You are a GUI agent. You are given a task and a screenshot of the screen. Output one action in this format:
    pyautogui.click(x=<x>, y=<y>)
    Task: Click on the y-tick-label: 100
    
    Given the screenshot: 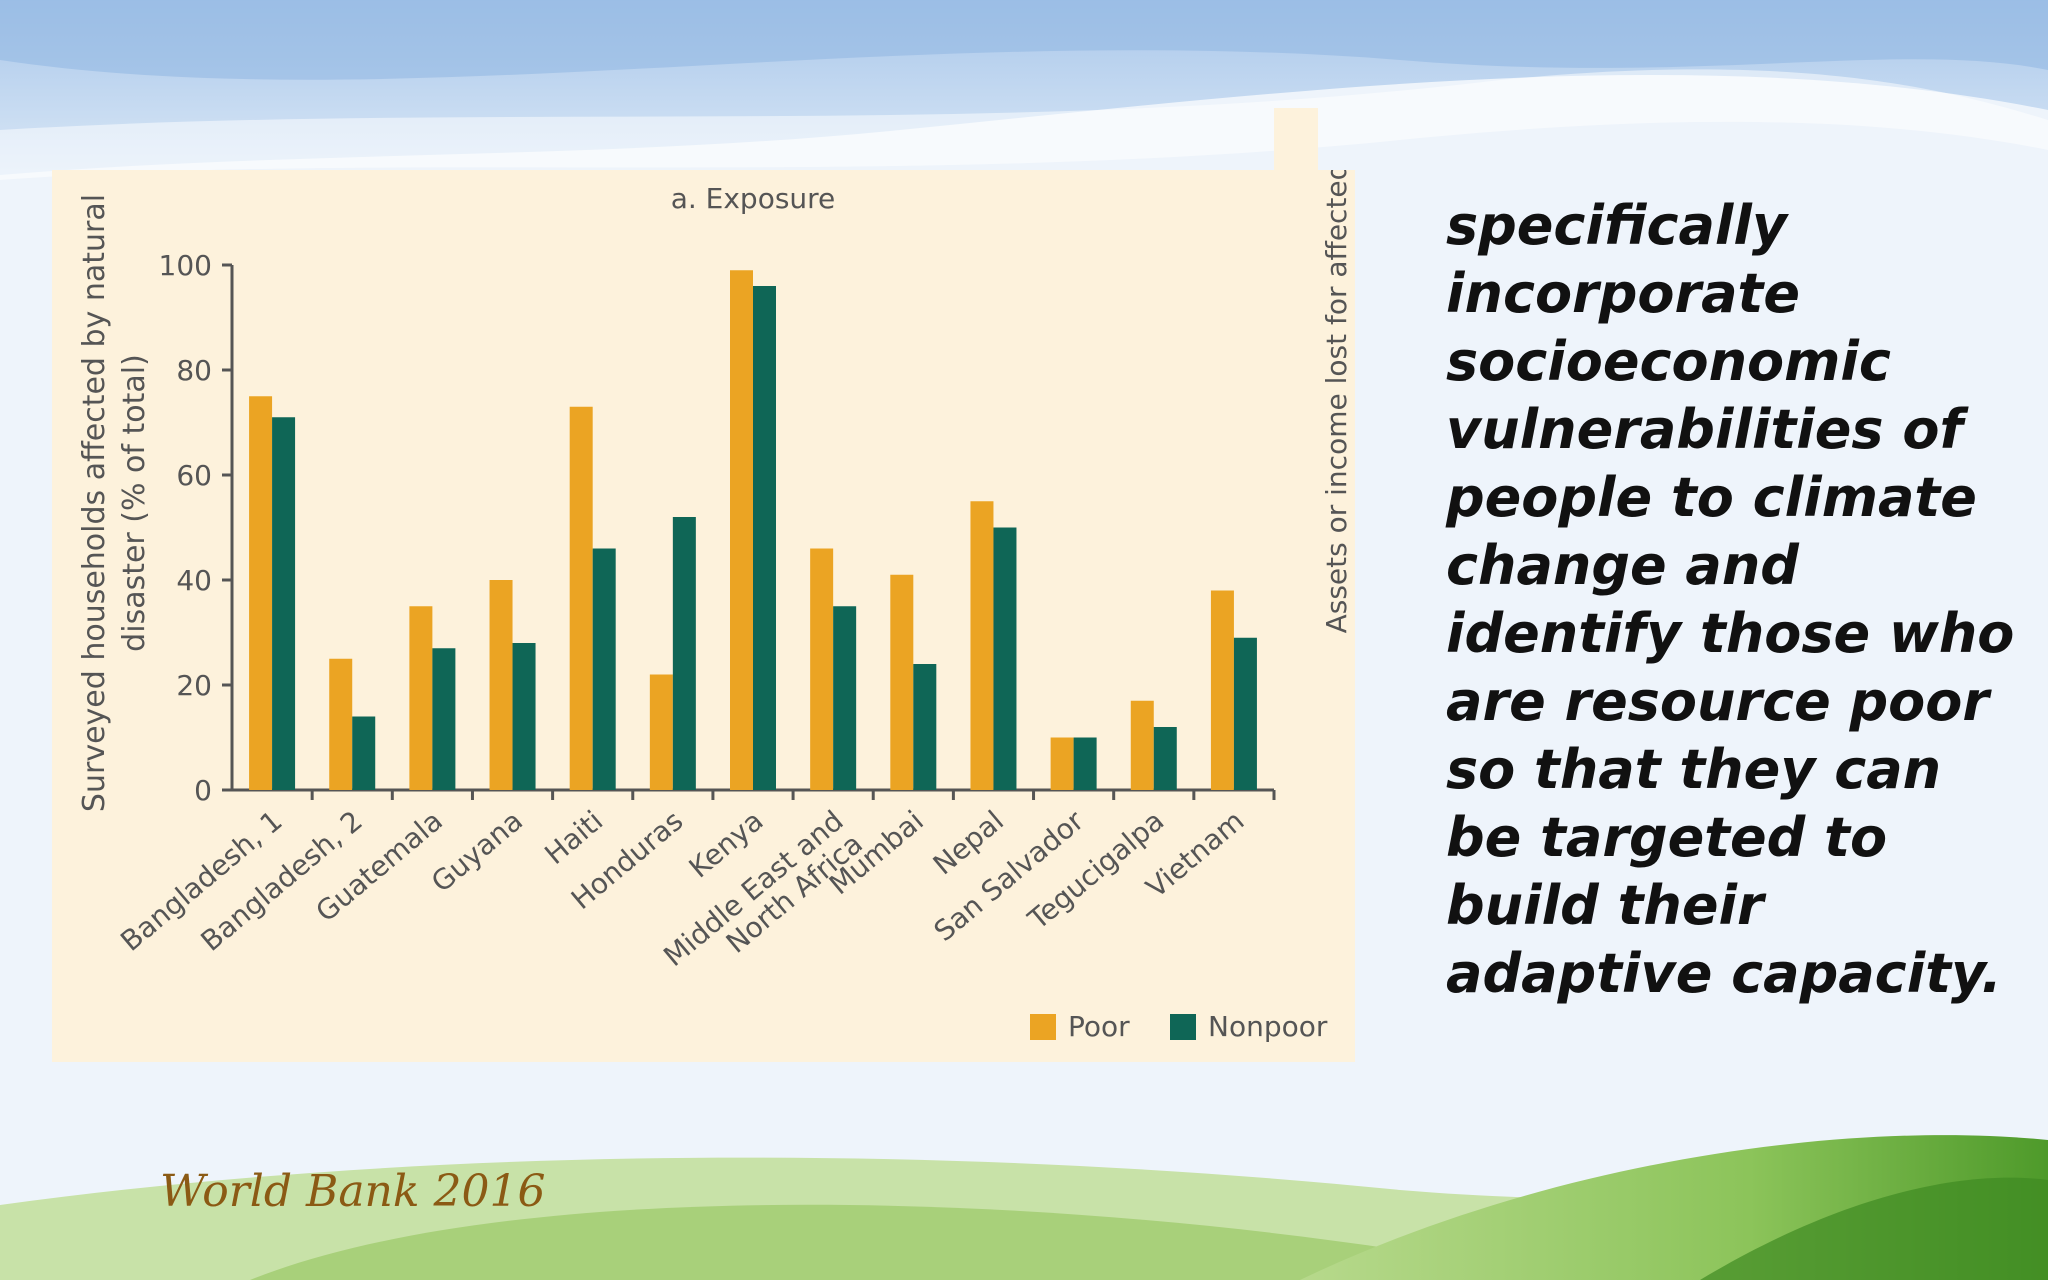 What is the action you would take?
    pyautogui.click(x=185, y=265)
    